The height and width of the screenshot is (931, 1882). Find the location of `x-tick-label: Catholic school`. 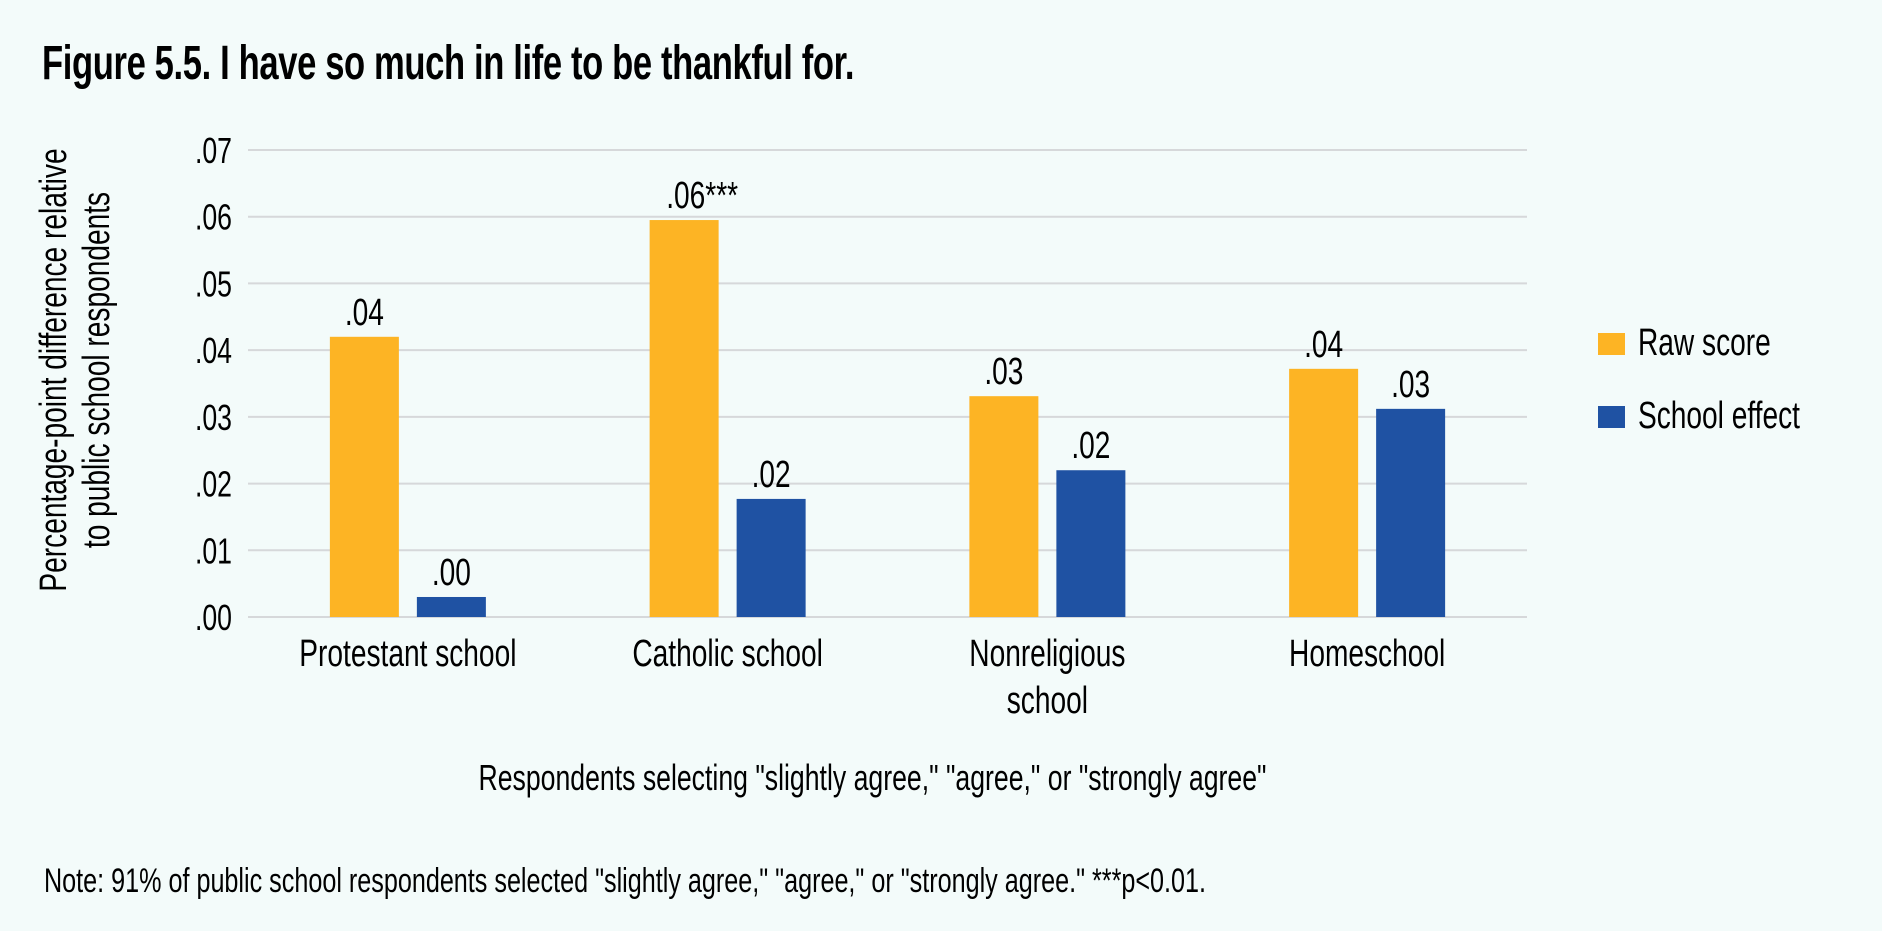

x-tick-label: Catholic school is located at coordinates (727, 654).